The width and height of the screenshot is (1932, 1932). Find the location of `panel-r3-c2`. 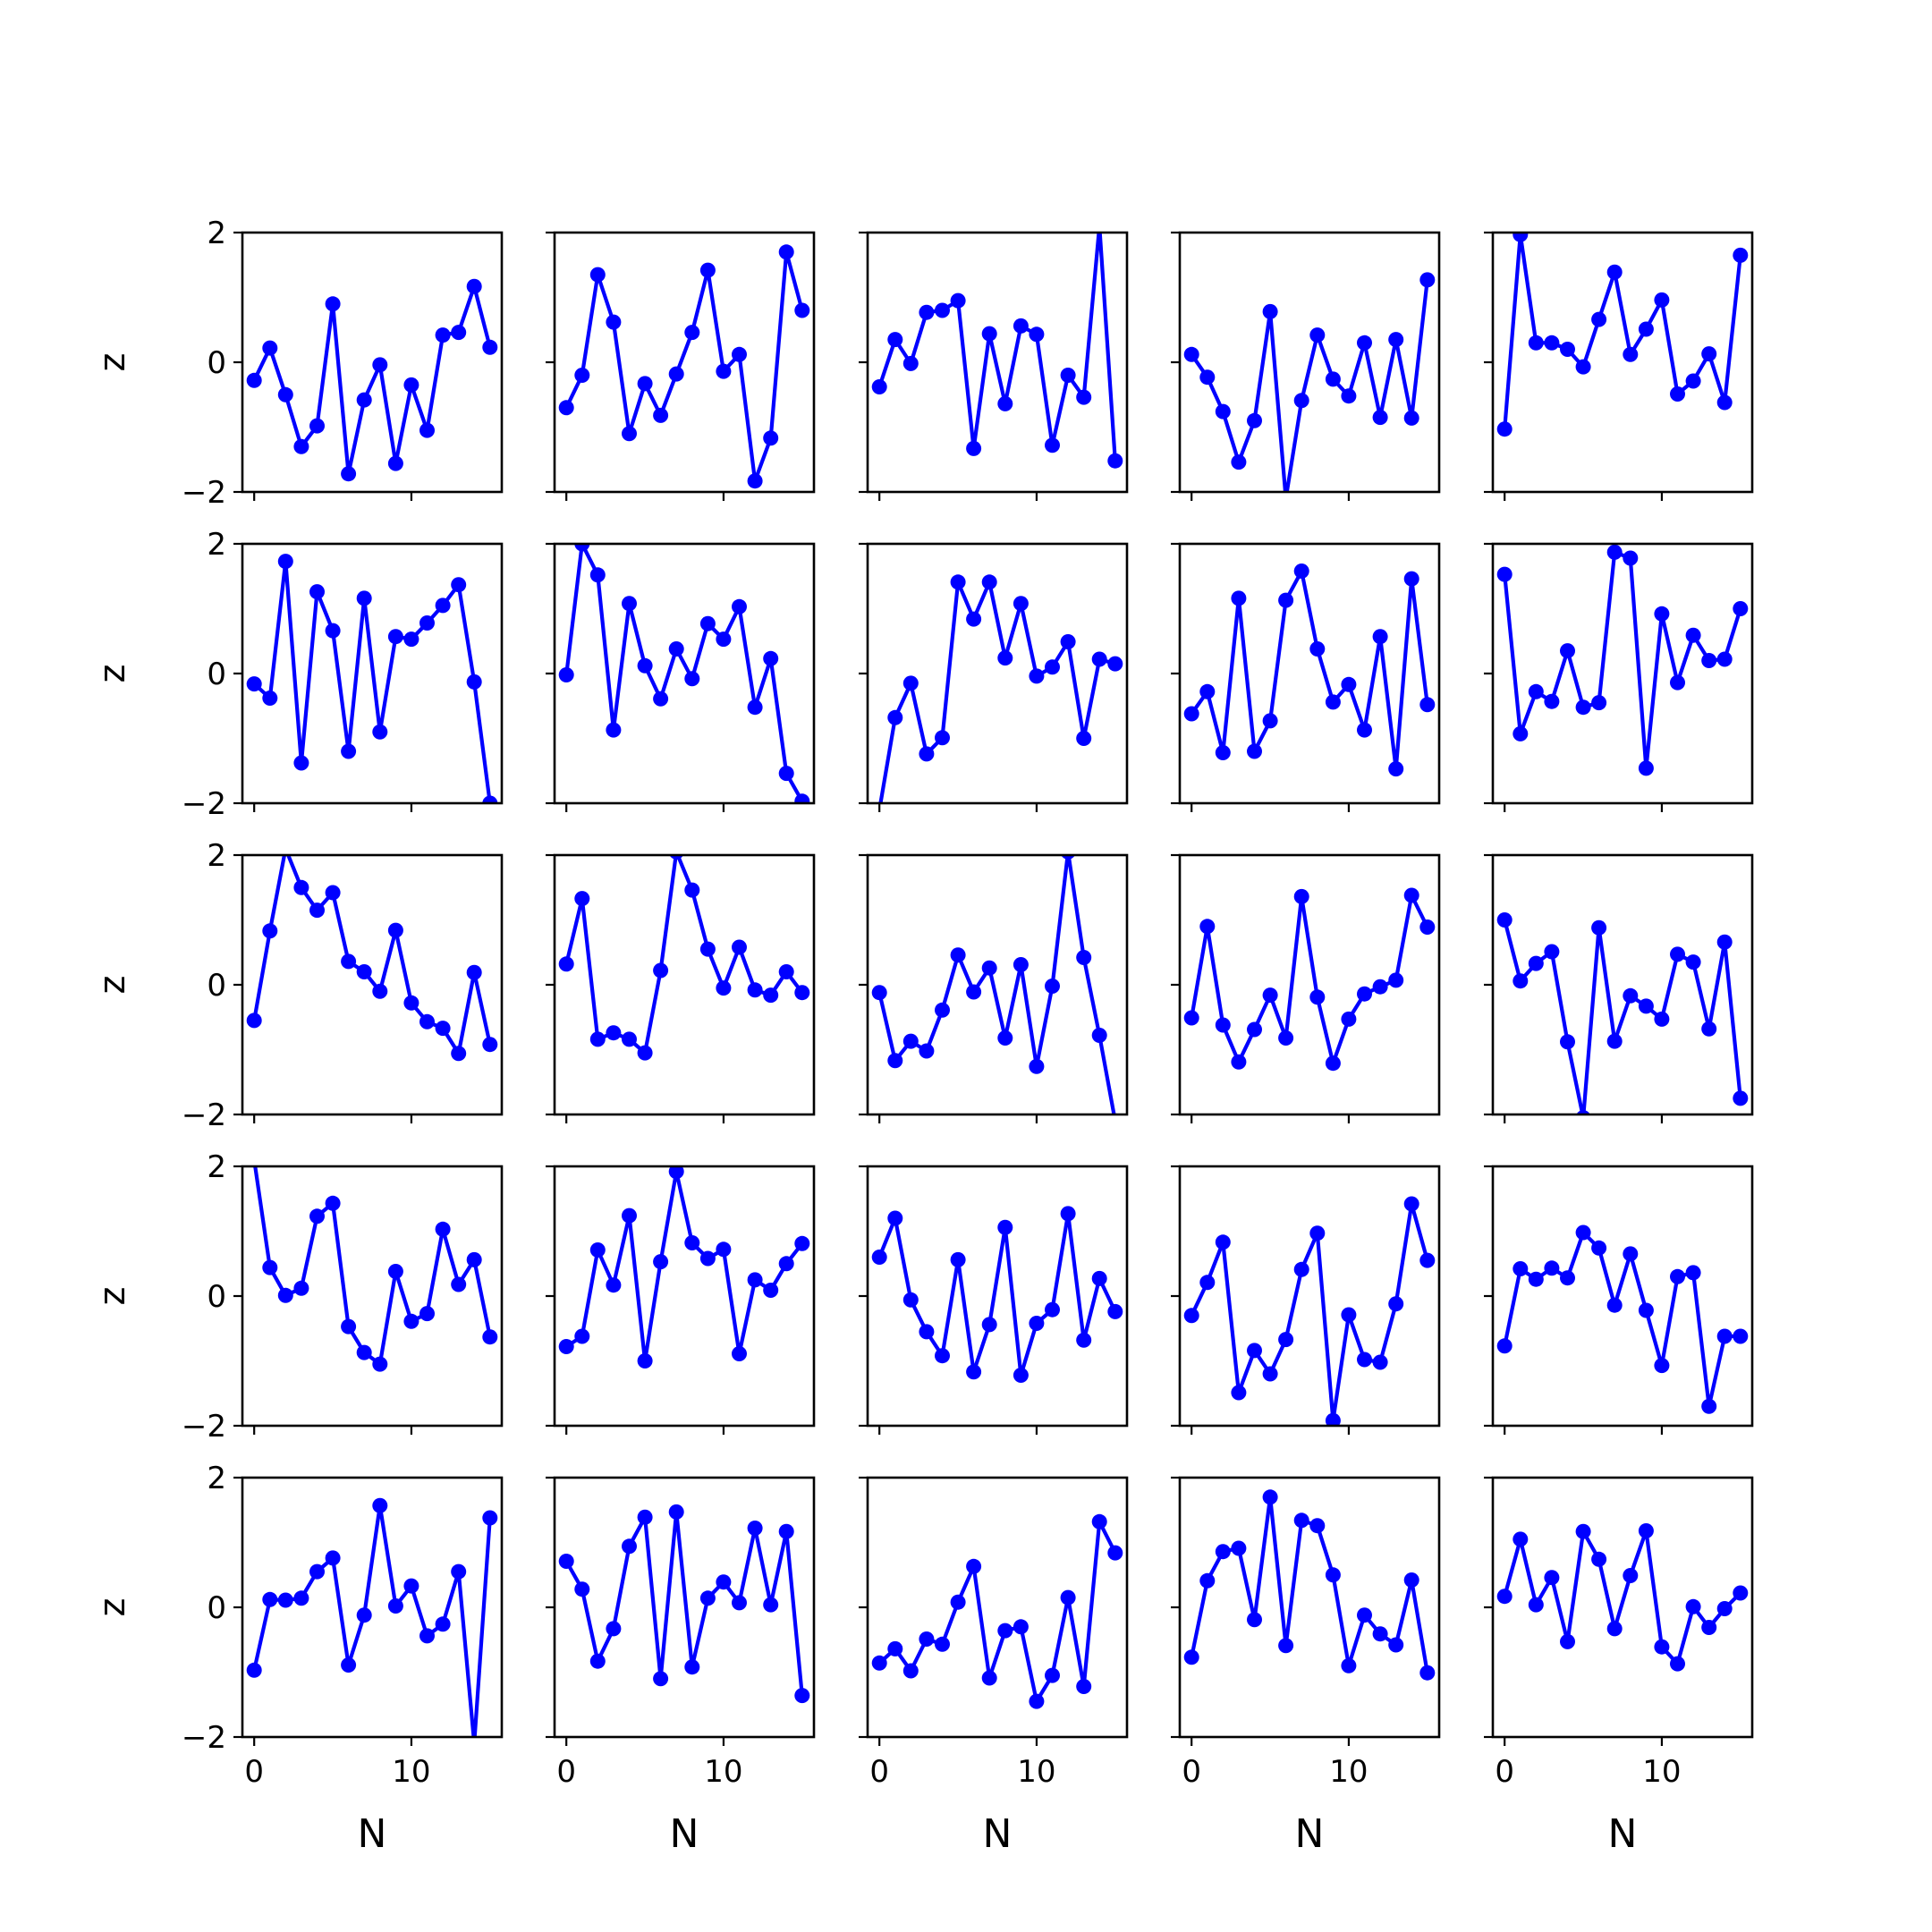

panel-r3-c2 is located at coordinates (994, 1300).